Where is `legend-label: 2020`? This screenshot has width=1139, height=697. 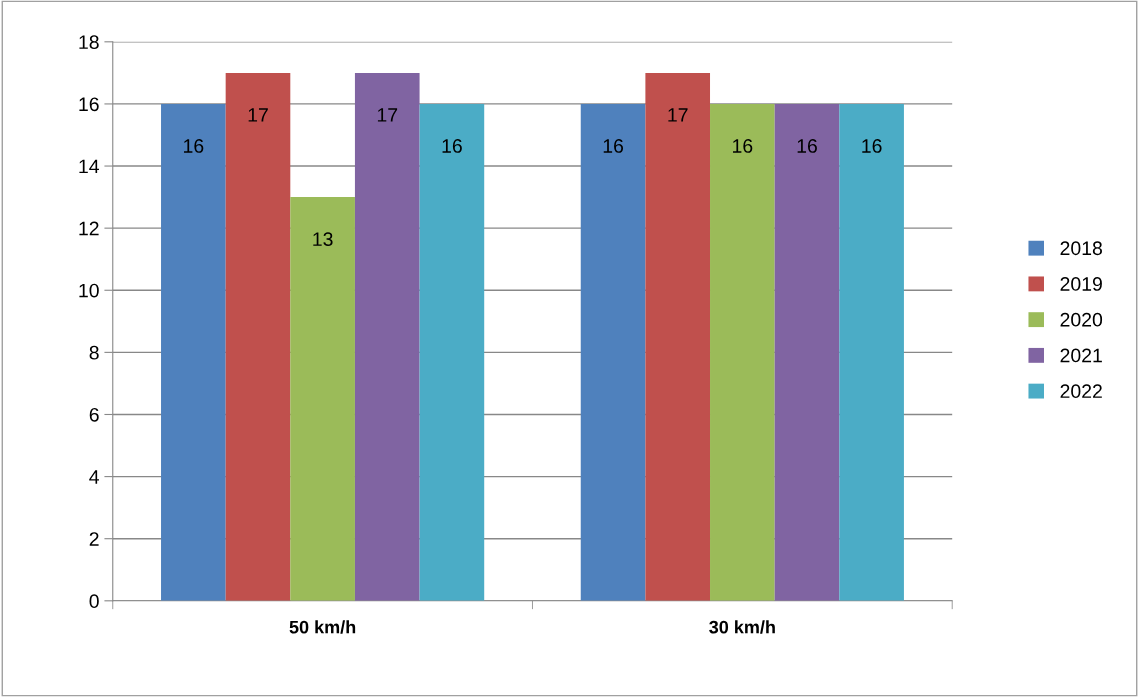
legend-label: 2020 is located at coordinates (1081, 319).